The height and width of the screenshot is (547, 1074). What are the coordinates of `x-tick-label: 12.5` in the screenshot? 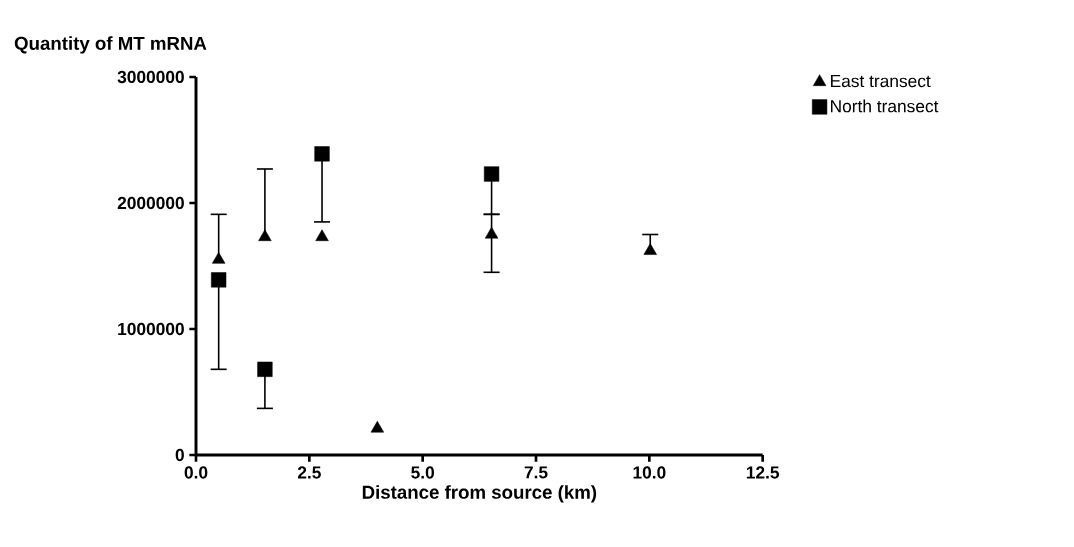 It's located at (763, 472).